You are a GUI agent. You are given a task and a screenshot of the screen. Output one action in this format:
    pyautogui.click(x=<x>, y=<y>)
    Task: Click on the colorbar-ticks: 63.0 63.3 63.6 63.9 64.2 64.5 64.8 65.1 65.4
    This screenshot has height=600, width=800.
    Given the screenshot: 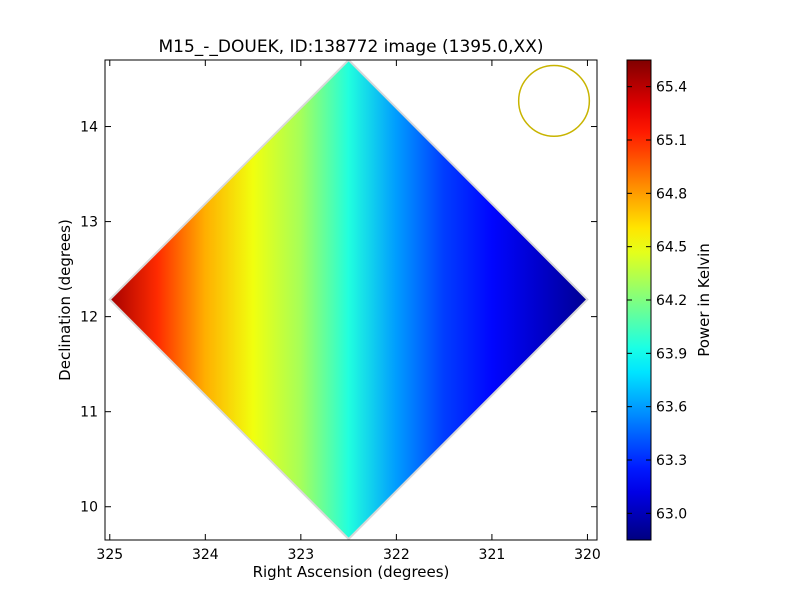 What is the action you would take?
    pyautogui.click(x=657, y=301)
    